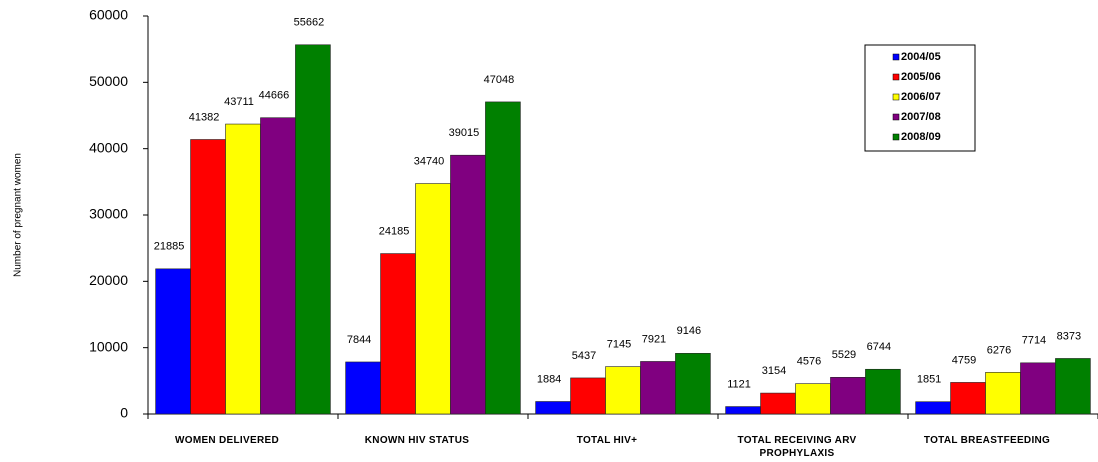  What do you see at coordinates (921, 117) in the screenshot?
I see `legend-label: 2007/08` at bounding box center [921, 117].